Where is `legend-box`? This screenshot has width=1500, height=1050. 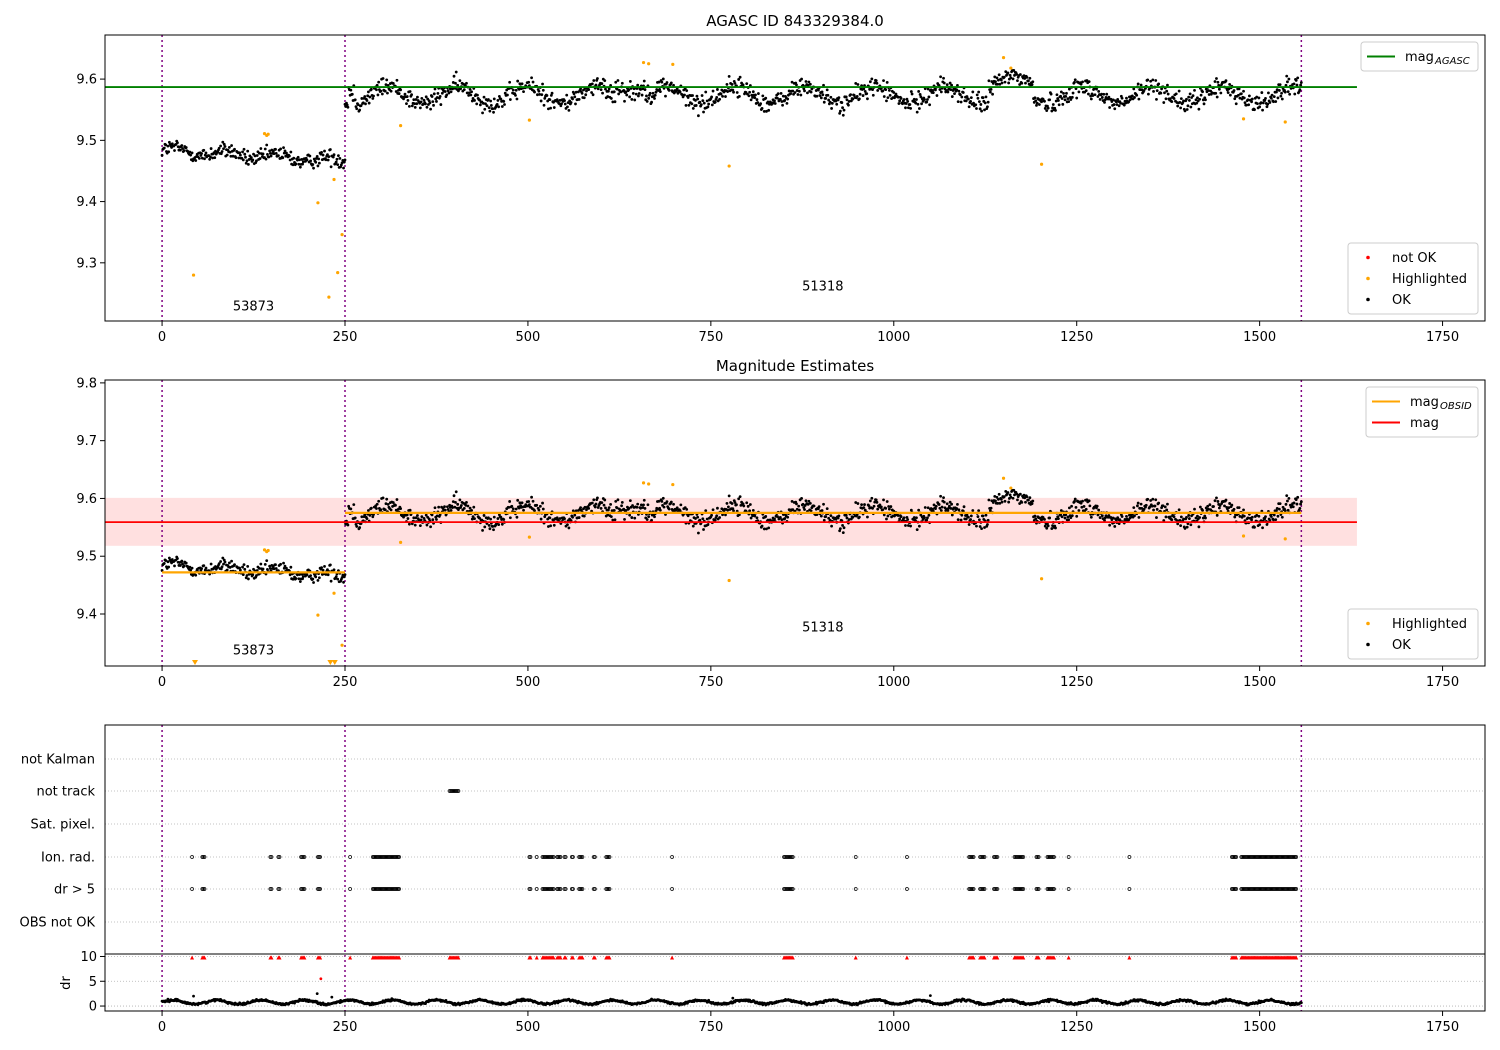 legend-box is located at coordinates (1413, 634).